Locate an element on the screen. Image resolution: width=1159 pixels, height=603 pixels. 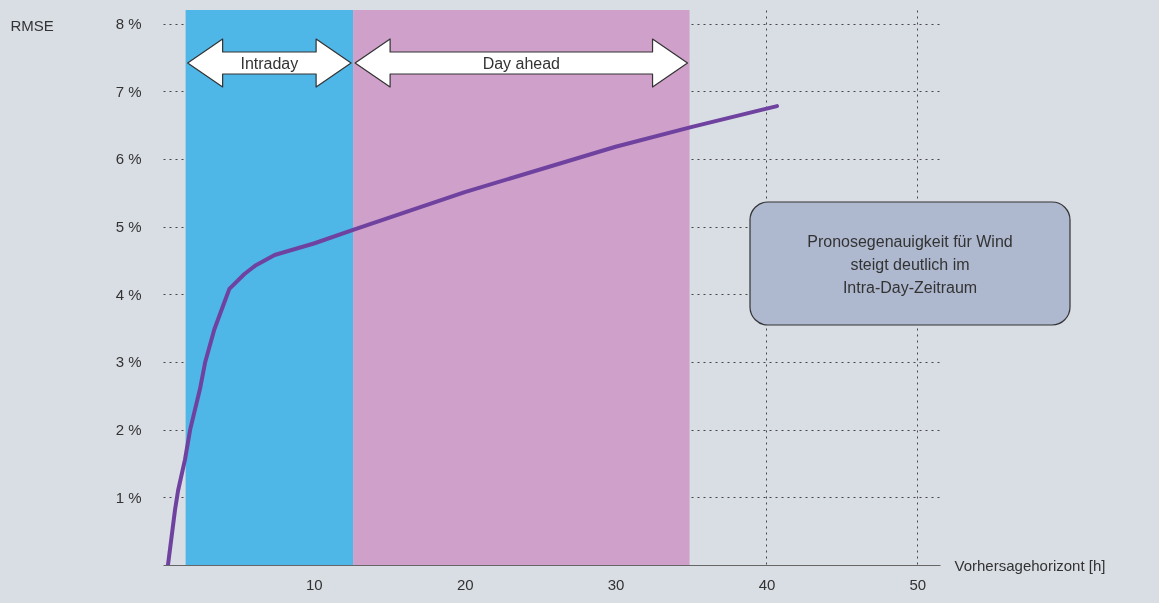
y-tick-label: 8 % is located at coordinates (128, 24).